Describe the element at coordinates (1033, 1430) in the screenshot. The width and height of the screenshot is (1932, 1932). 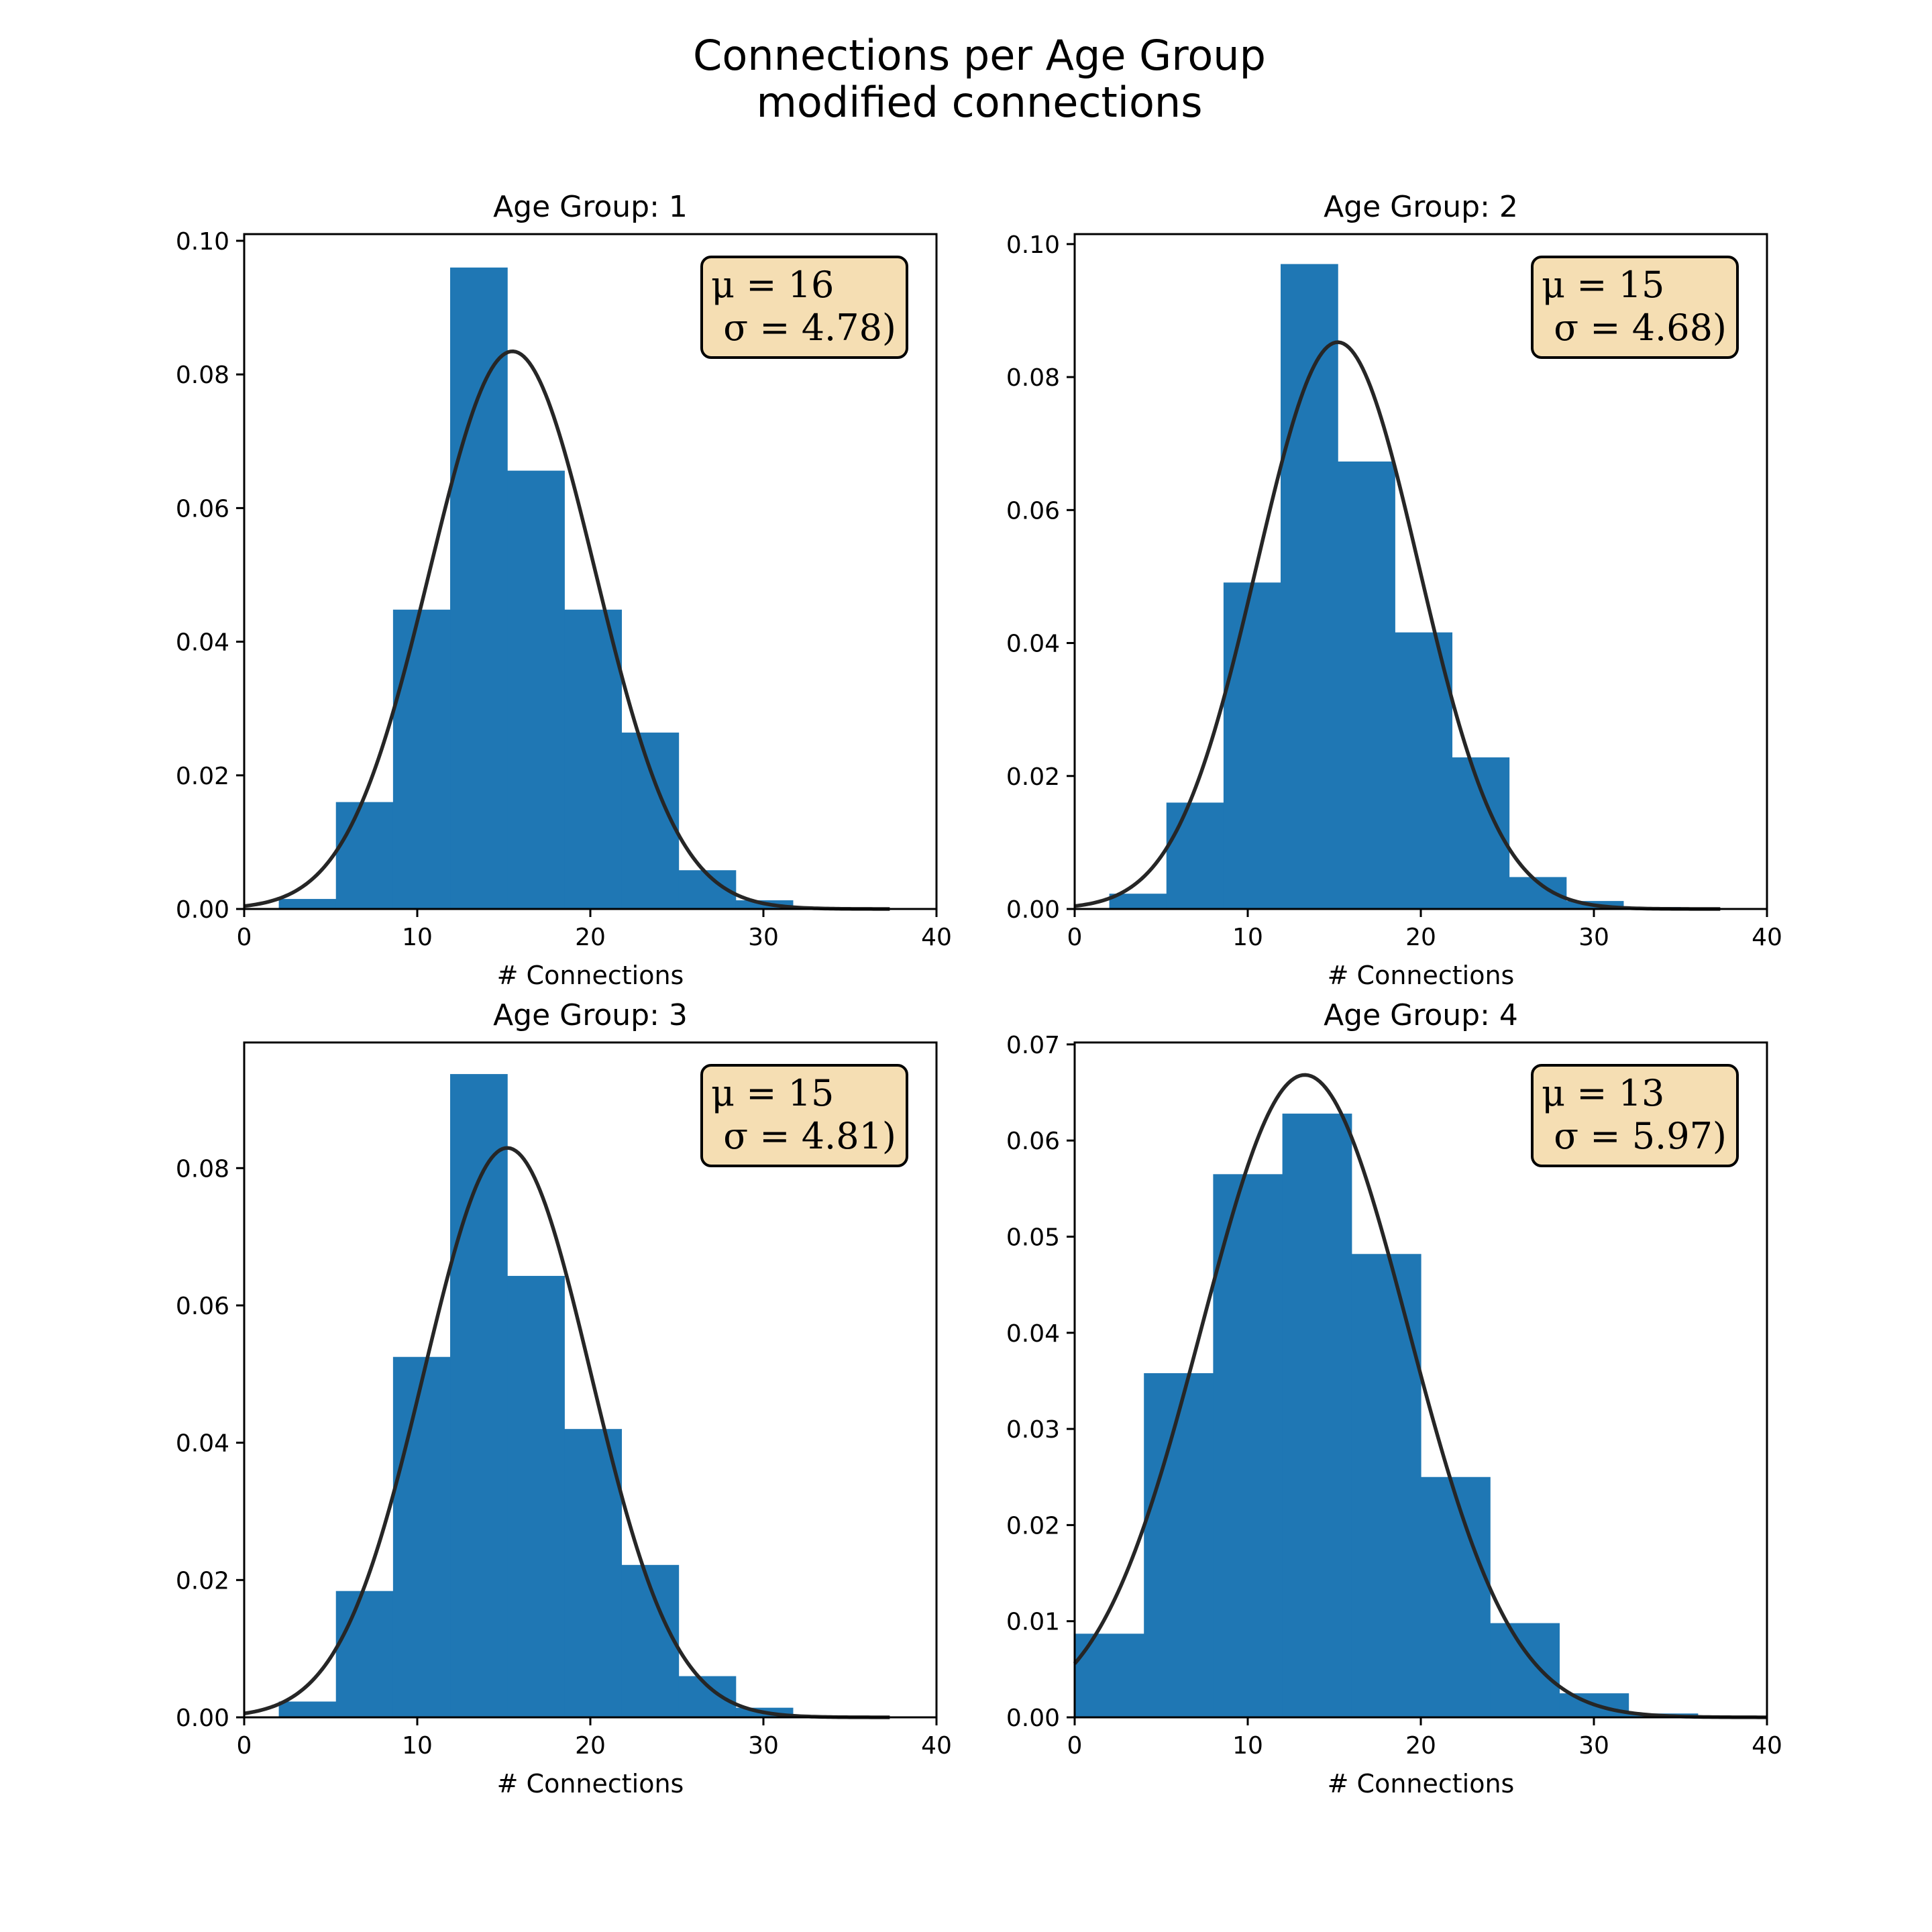
I see `y-tick-label: 0.03` at that location.